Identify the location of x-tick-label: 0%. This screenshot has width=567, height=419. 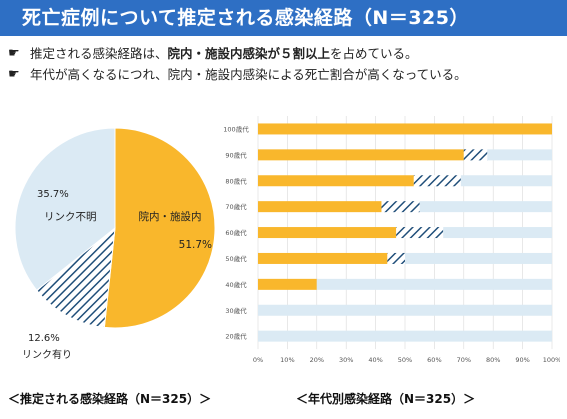
(258, 360).